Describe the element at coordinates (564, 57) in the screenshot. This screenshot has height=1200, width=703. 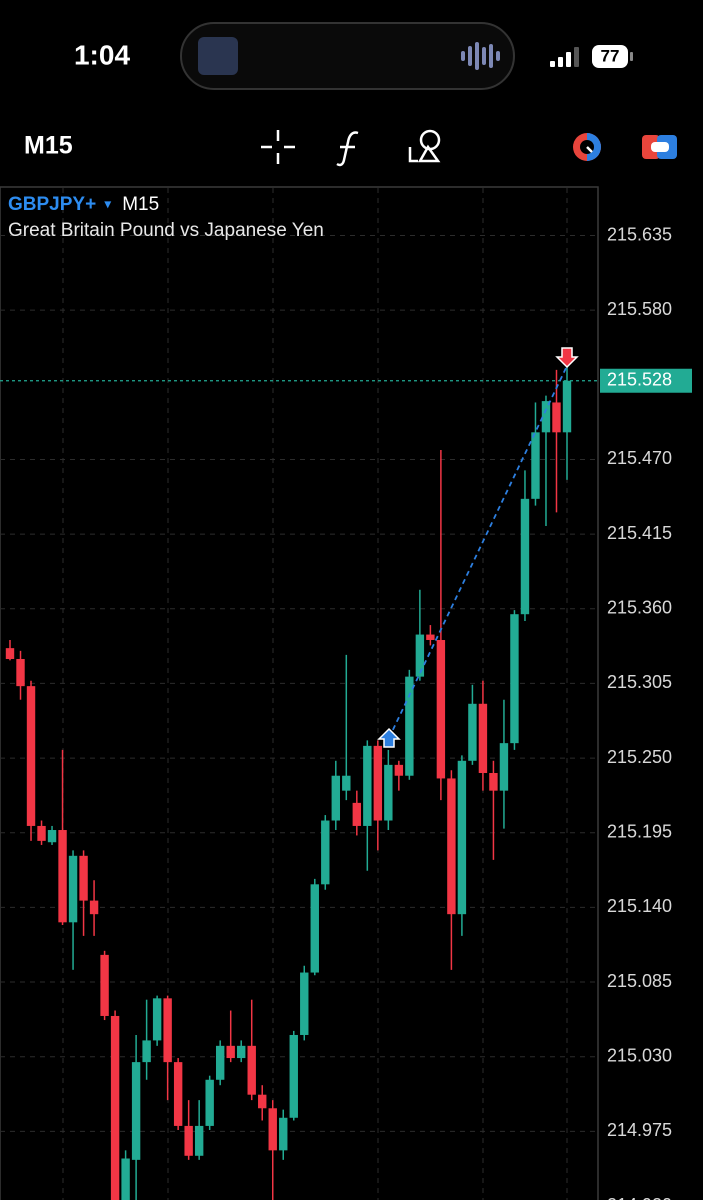
I see `signal` at that location.